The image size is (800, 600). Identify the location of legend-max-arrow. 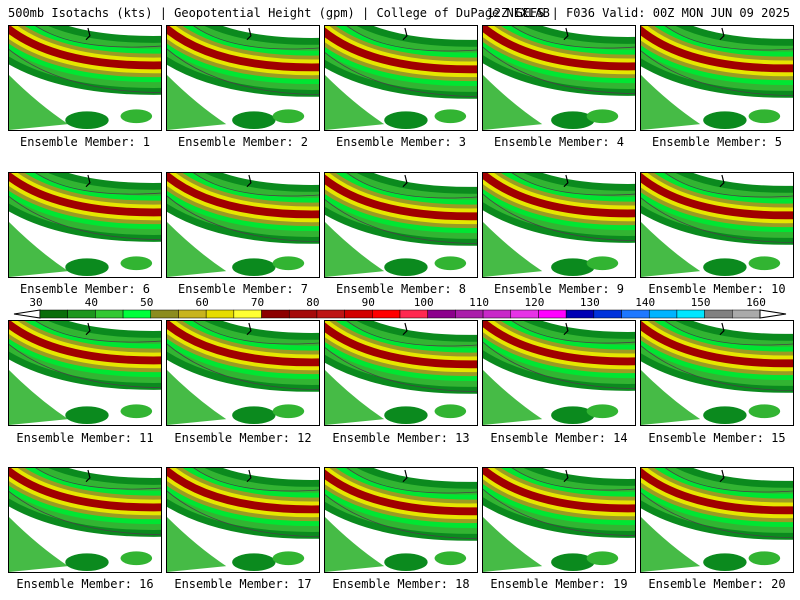
(773, 314).